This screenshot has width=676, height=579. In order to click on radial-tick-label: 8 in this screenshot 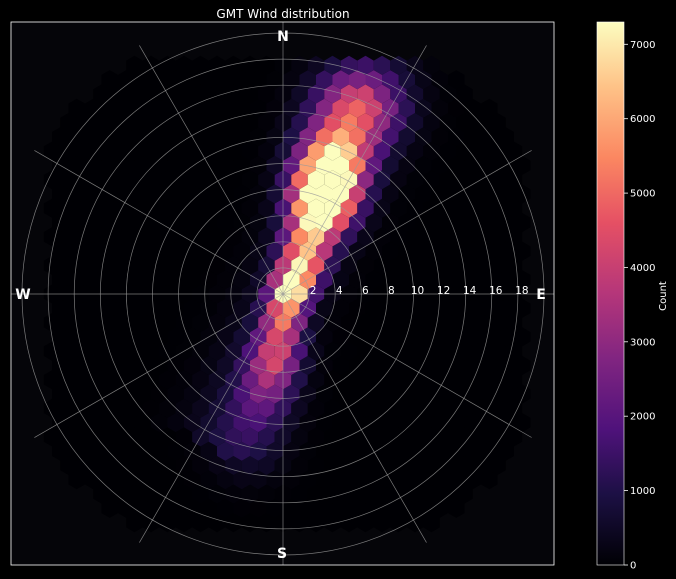, I will do `click(391, 291)`.